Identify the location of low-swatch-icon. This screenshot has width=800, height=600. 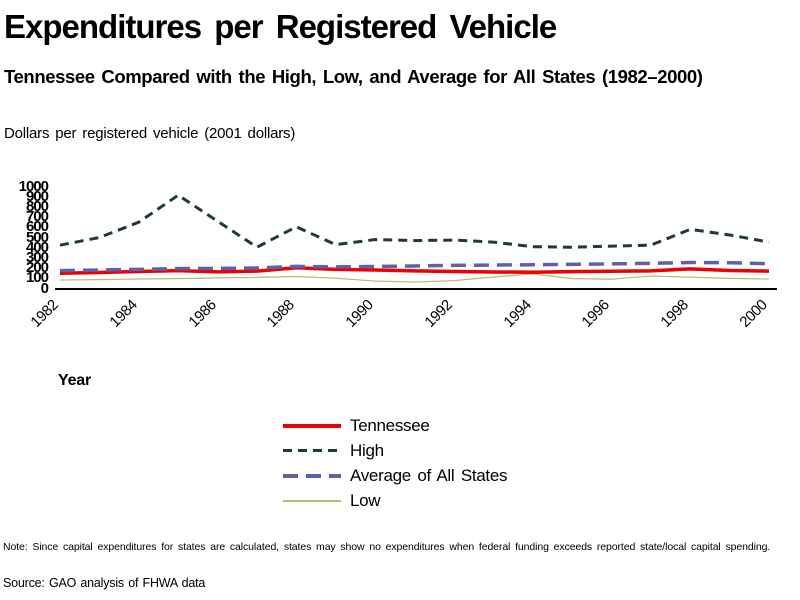
(312, 500).